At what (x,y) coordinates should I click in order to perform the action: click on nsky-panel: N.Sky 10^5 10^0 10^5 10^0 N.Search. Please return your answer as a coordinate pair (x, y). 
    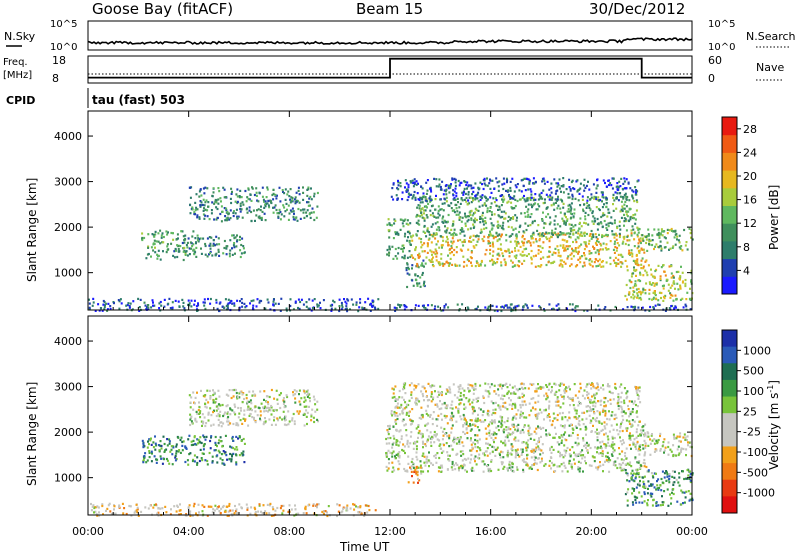
    Looking at the image, I should click on (400, 36).